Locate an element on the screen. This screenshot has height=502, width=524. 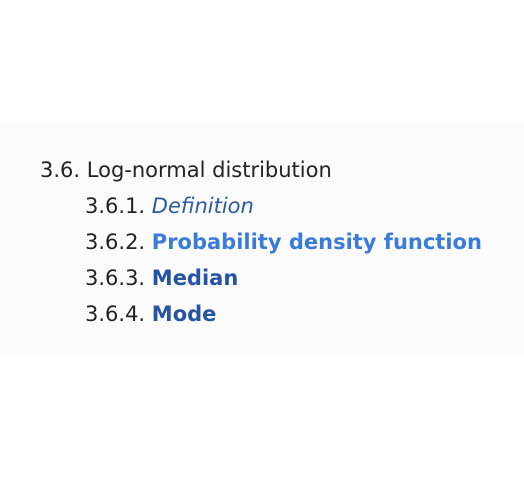
toc-item-definition: 3.6.1. Definition is located at coordinates (261, 206).